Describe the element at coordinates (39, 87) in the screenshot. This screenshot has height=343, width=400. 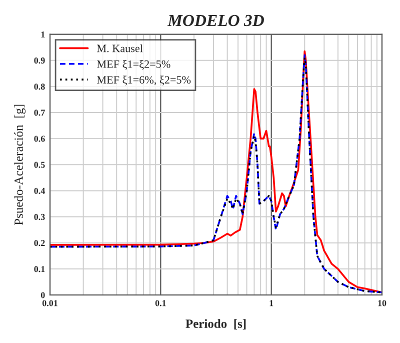
I see `y-tick-label: 0.8` at that location.